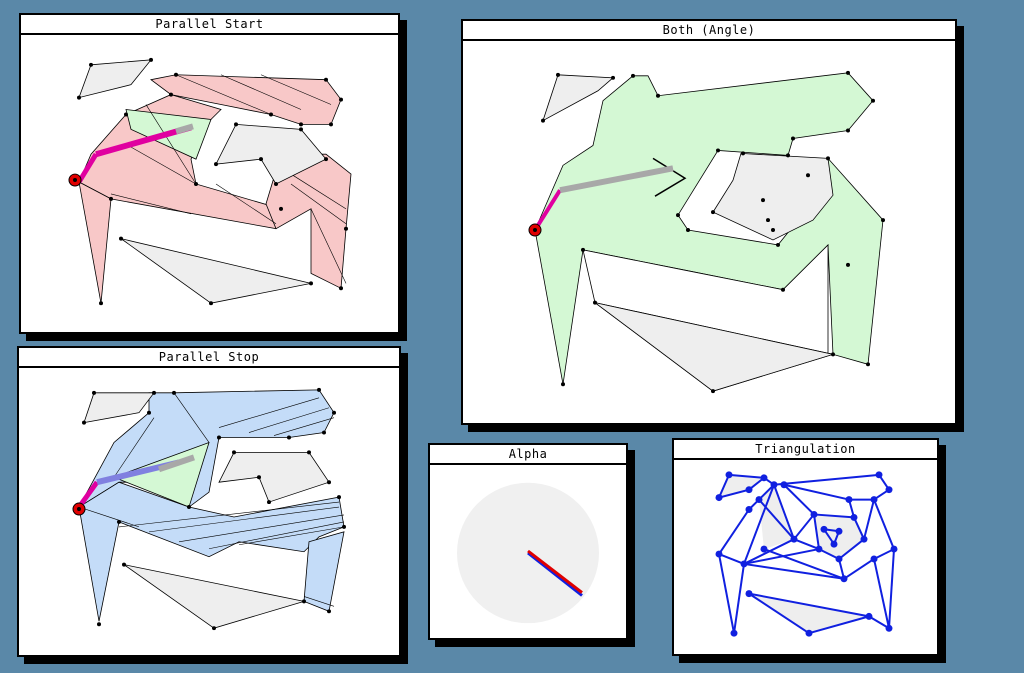 Image resolution: width=1024 pixels, height=673 pixels. I want to click on alpha-drawing, so click(528, 553).